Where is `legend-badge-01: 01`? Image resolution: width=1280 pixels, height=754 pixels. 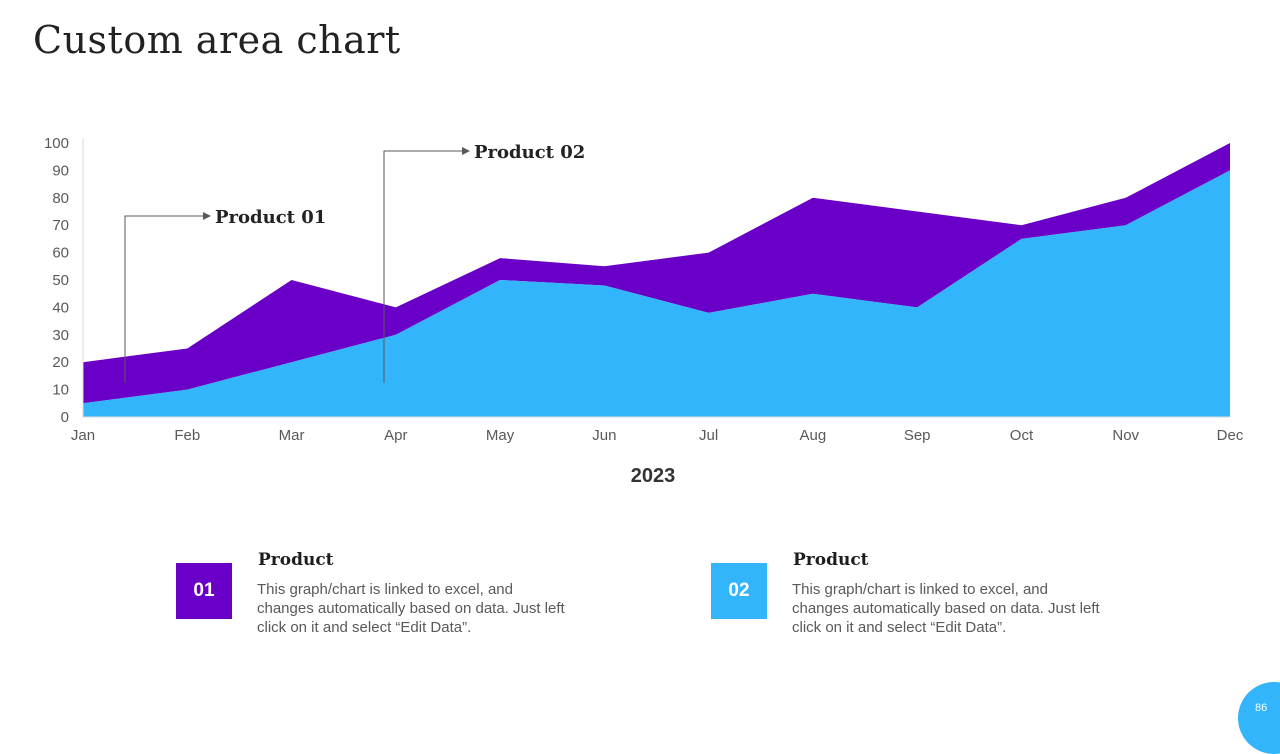
legend-badge-01: 01 is located at coordinates (204, 591).